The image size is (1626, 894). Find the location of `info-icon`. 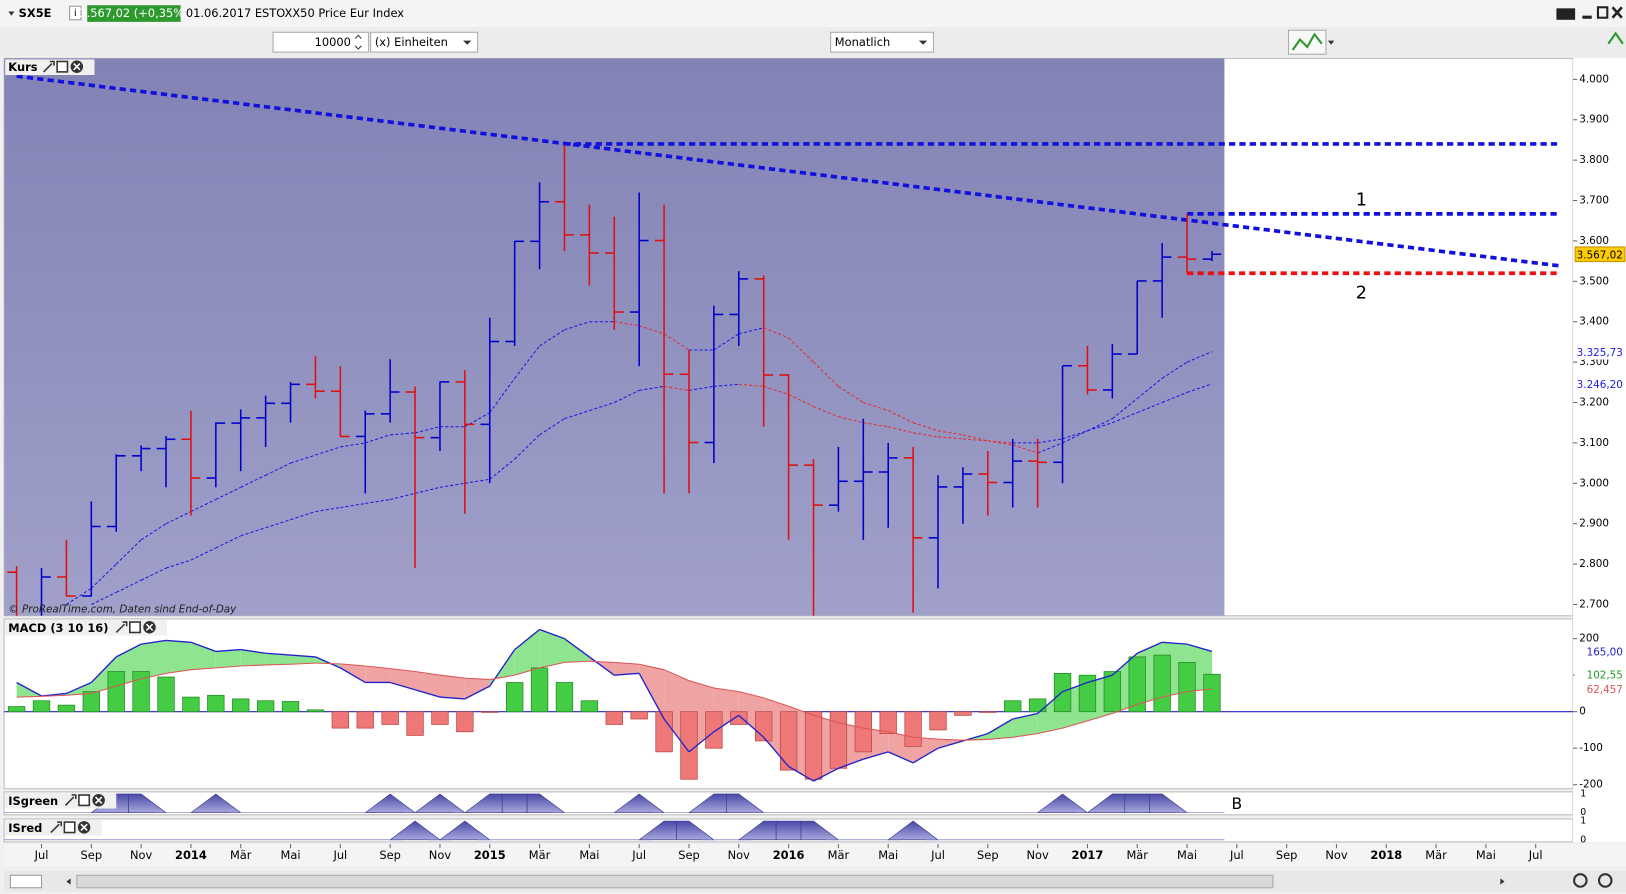

info-icon is located at coordinates (75, 13).